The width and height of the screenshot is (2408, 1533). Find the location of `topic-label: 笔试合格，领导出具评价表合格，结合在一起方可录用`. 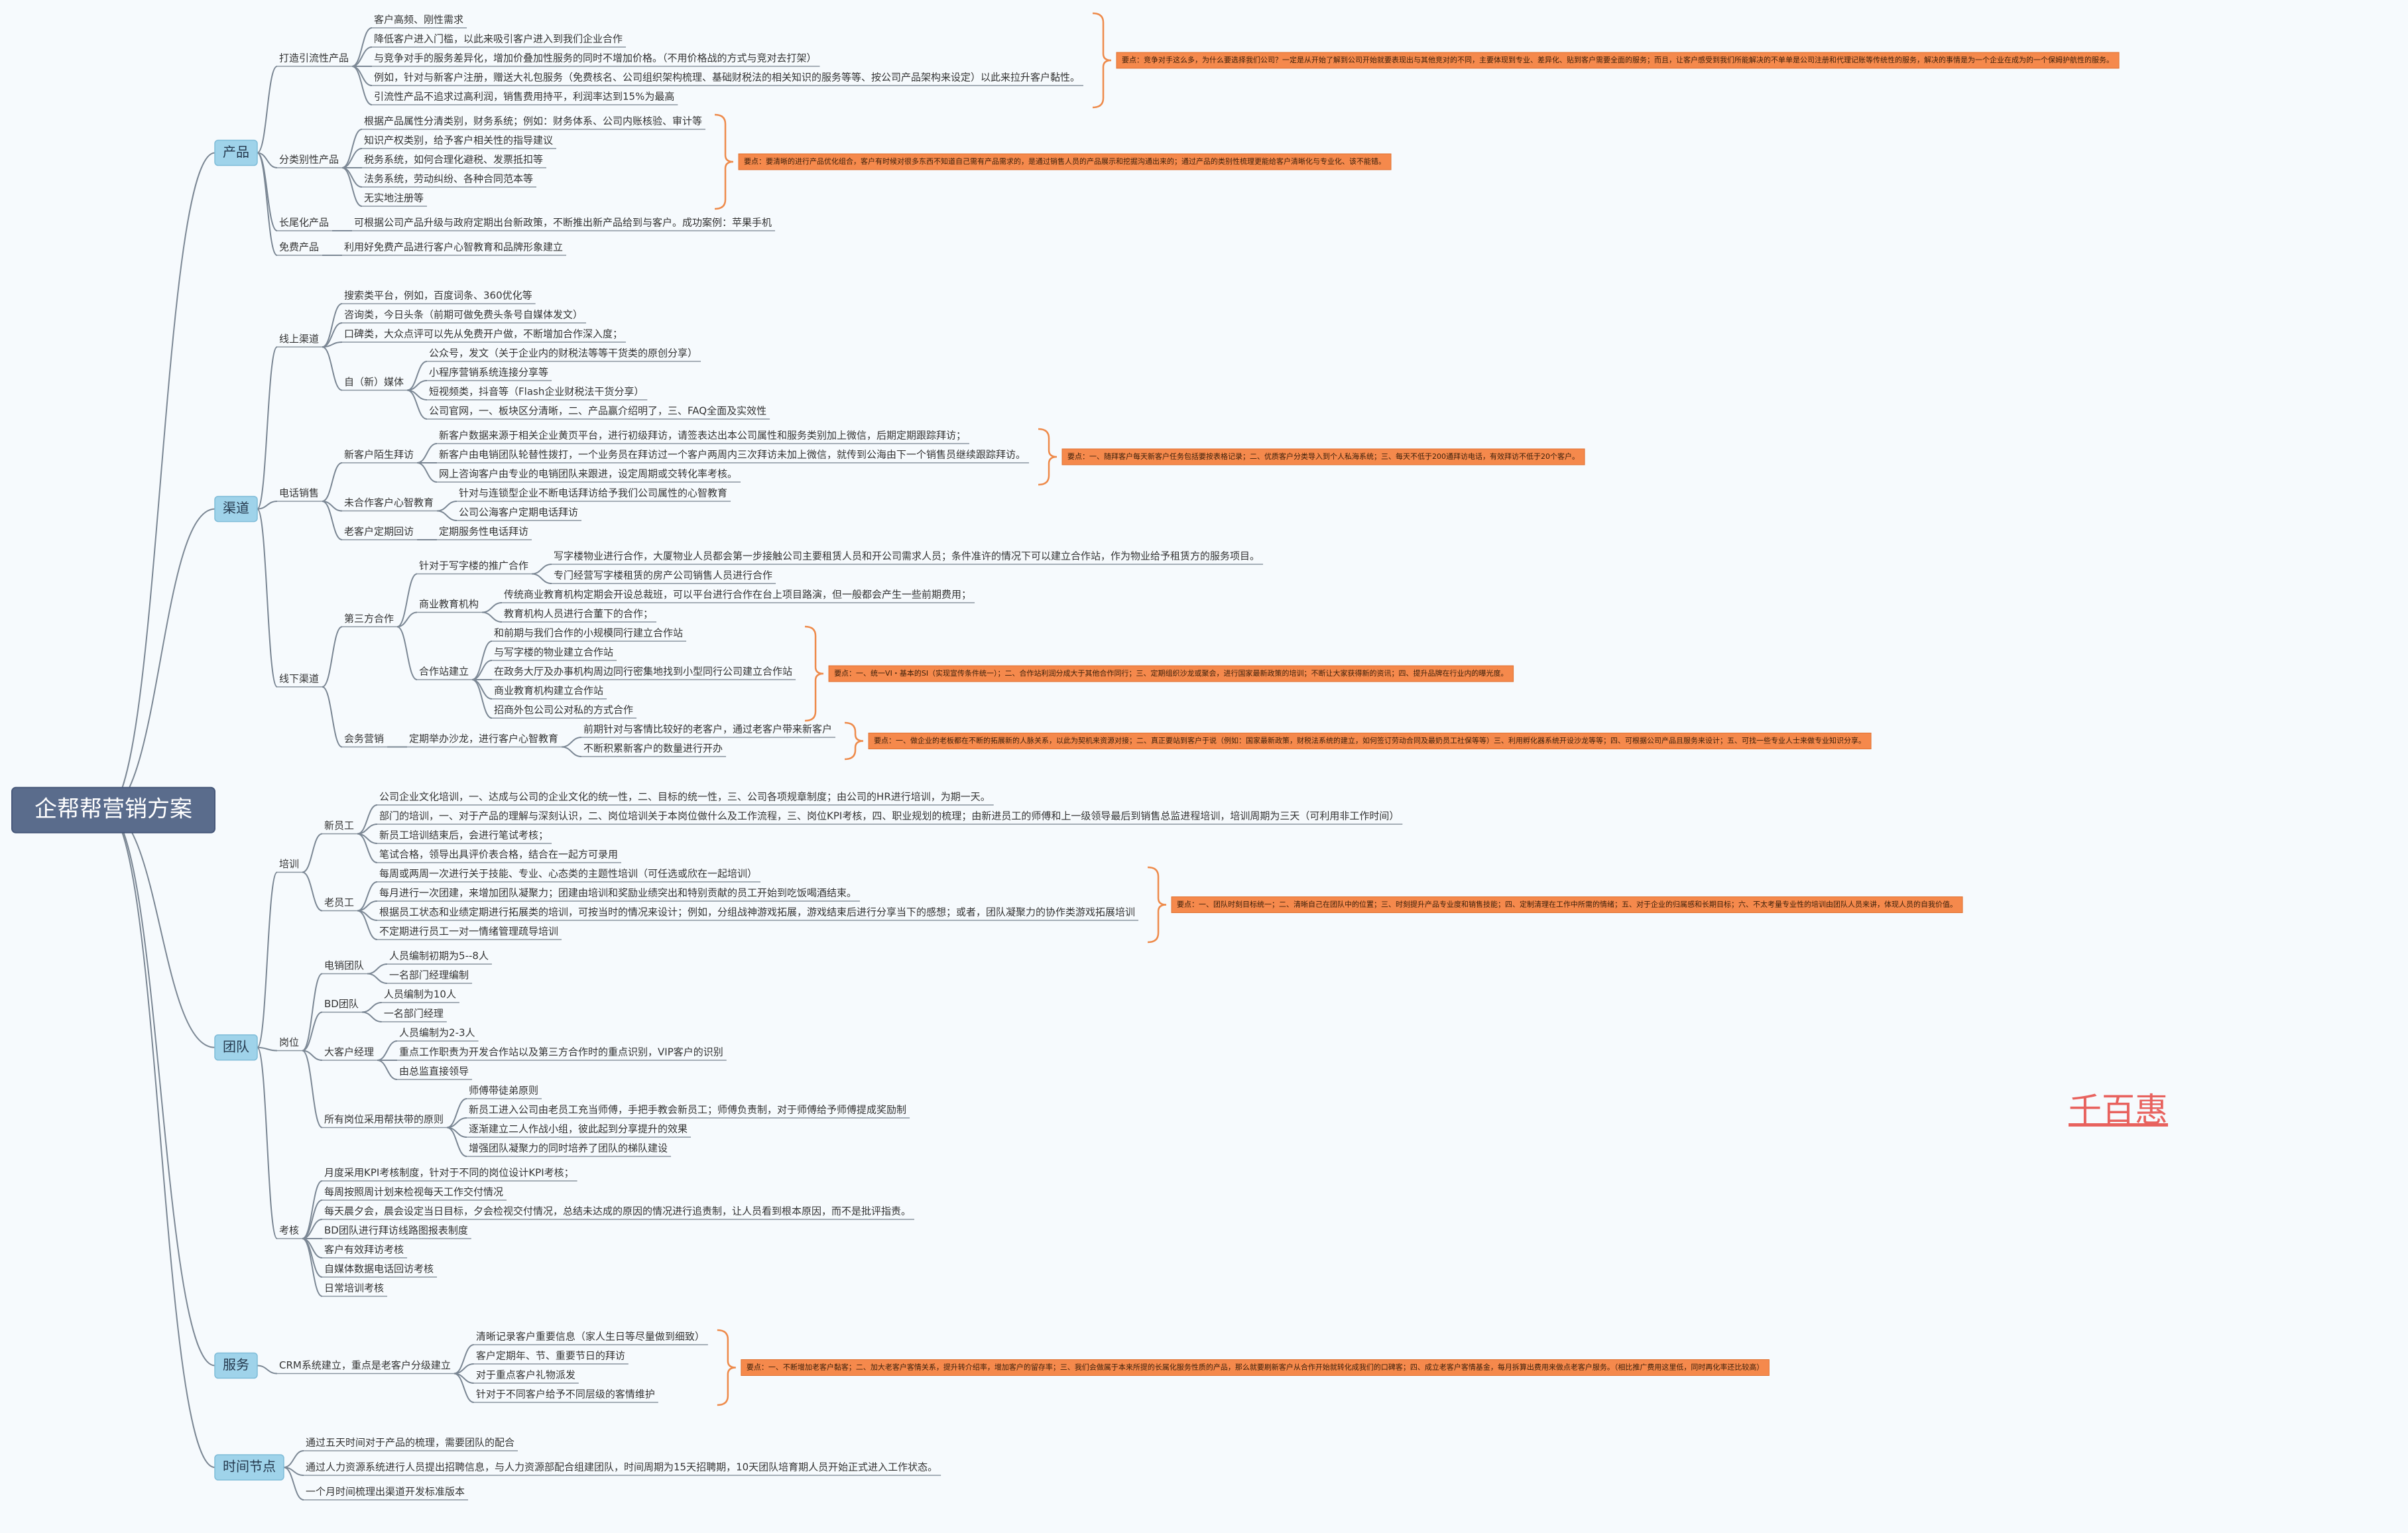

topic-label: 笔试合格，领导出具评价表合格，结合在一起方可录用 is located at coordinates (499, 855).